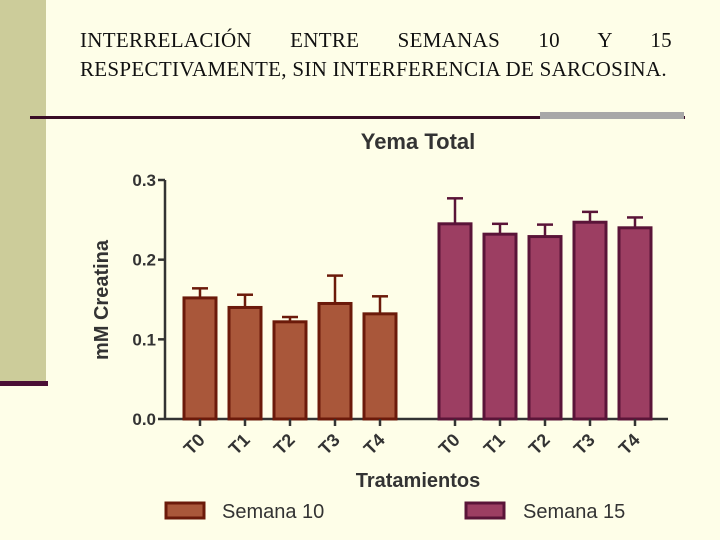  I want to click on side-decor-edge, so click(24, 383).